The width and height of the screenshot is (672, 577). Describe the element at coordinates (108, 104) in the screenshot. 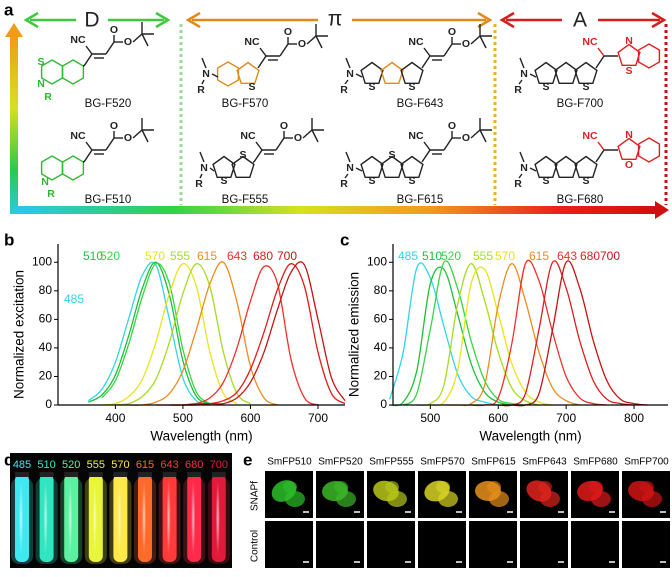

I see `compound-name: BG-F520` at that location.